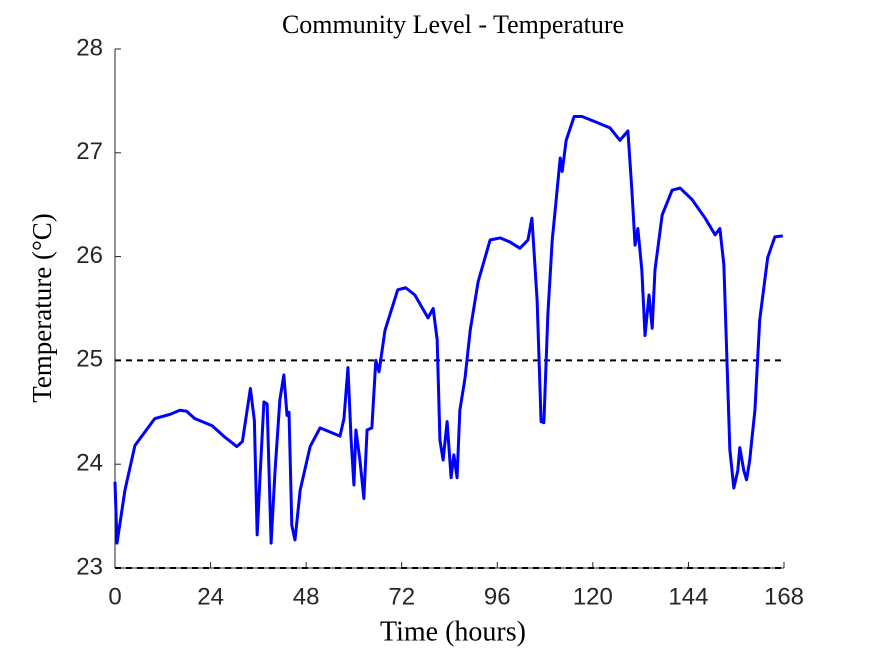 The width and height of the screenshot is (875, 656). What do you see at coordinates (89, 47) in the screenshot?
I see `y-tick-label: 28` at bounding box center [89, 47].